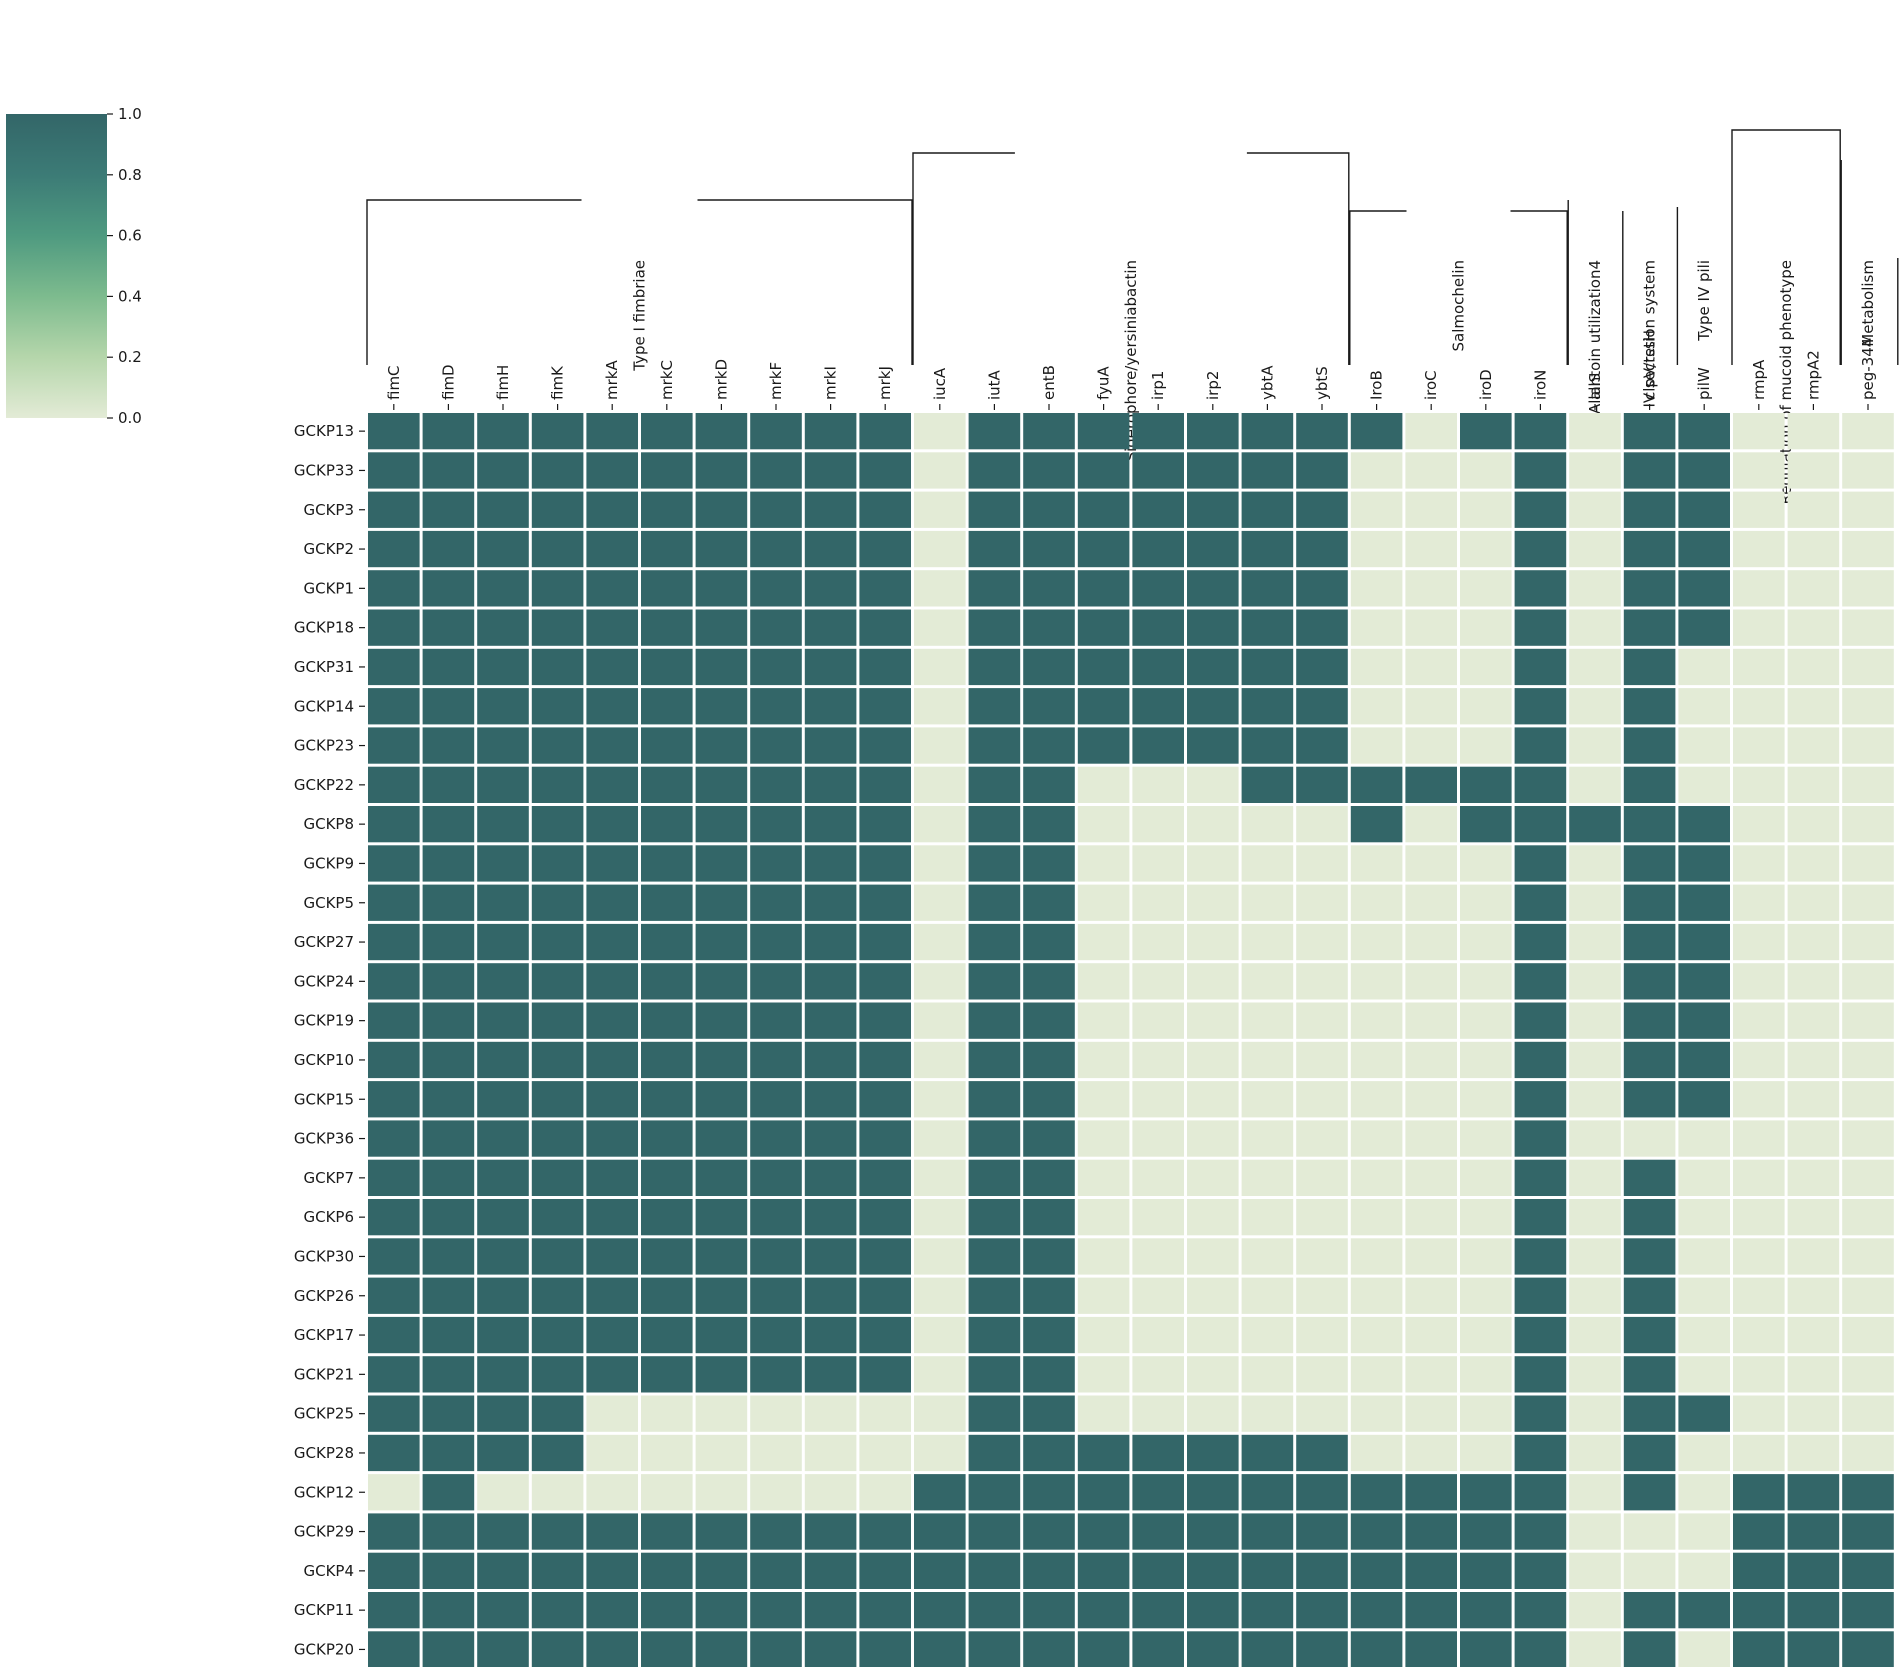  What do you see at coordinates (1158, 1060) in the screenshot?
I see `cell-GCKP10-irp1` at bounding box center [1158, 1060].